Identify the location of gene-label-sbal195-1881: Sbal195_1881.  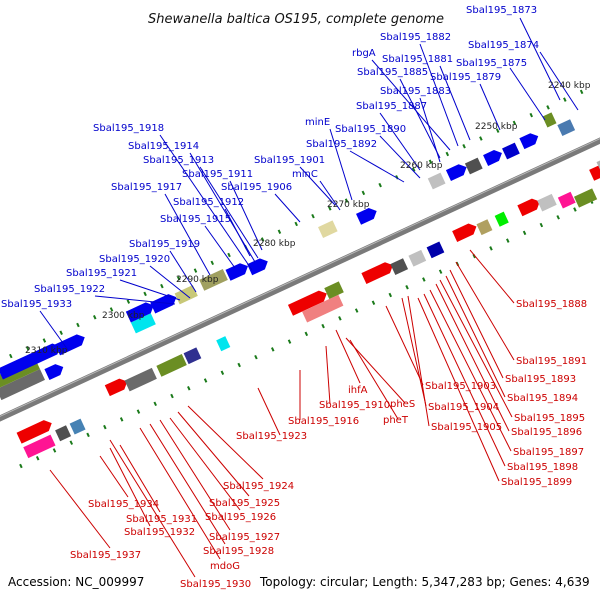
(417, 59).